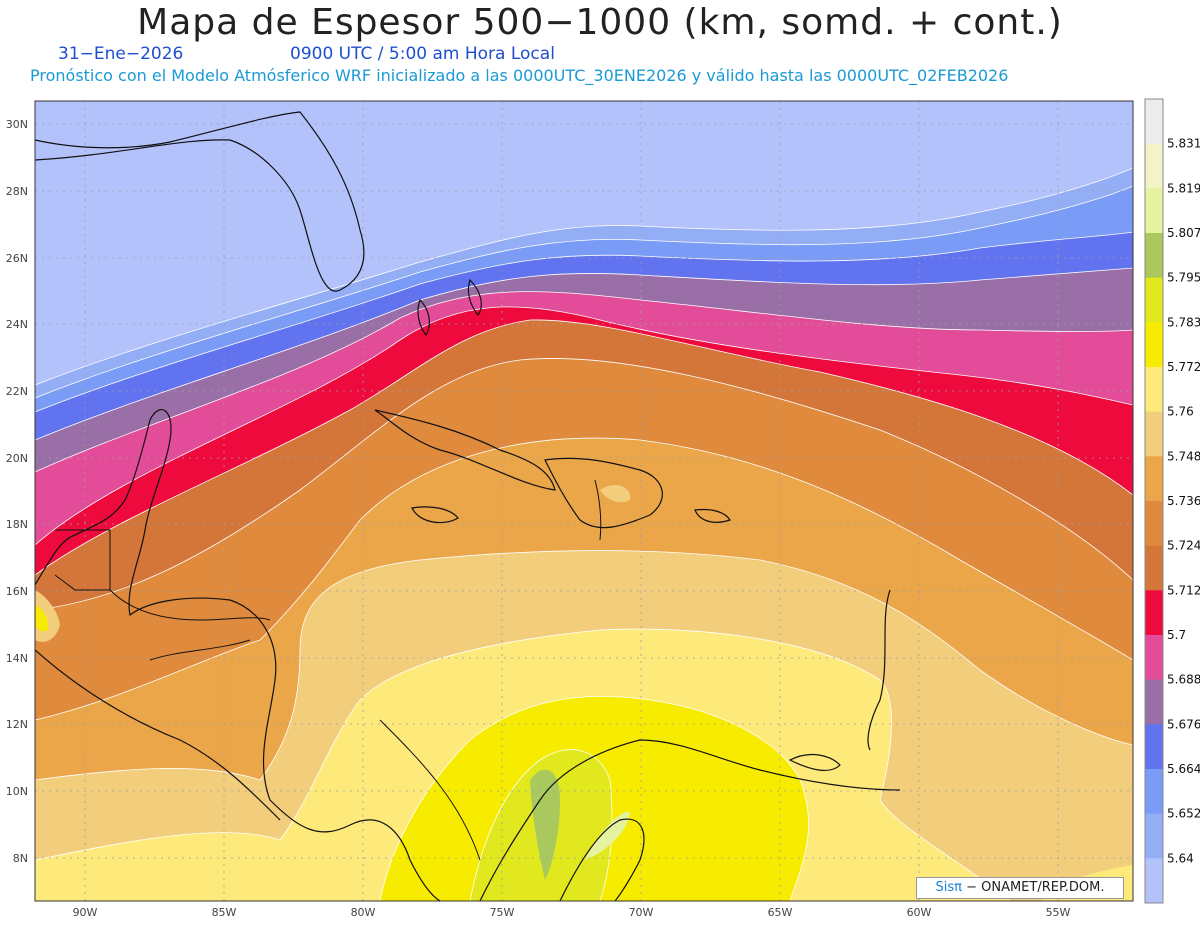 This screenshot has width=1200, height=927. I want to click on lon-tick-label: 55W, so click(1058, 912).